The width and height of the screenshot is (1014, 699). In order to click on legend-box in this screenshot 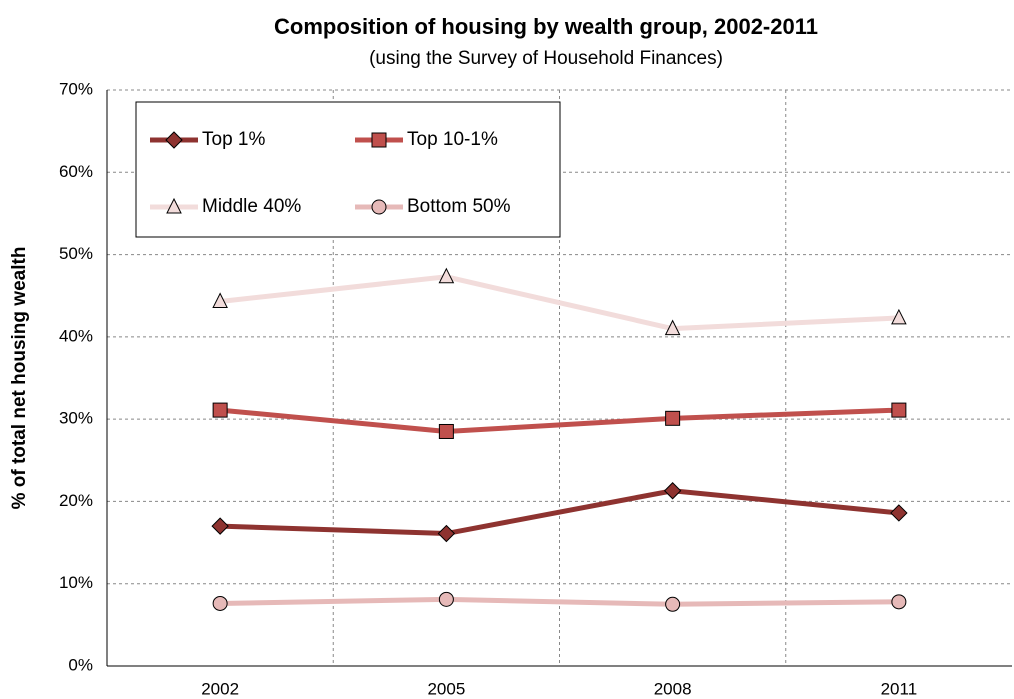, I will do `click(348, 169)`.